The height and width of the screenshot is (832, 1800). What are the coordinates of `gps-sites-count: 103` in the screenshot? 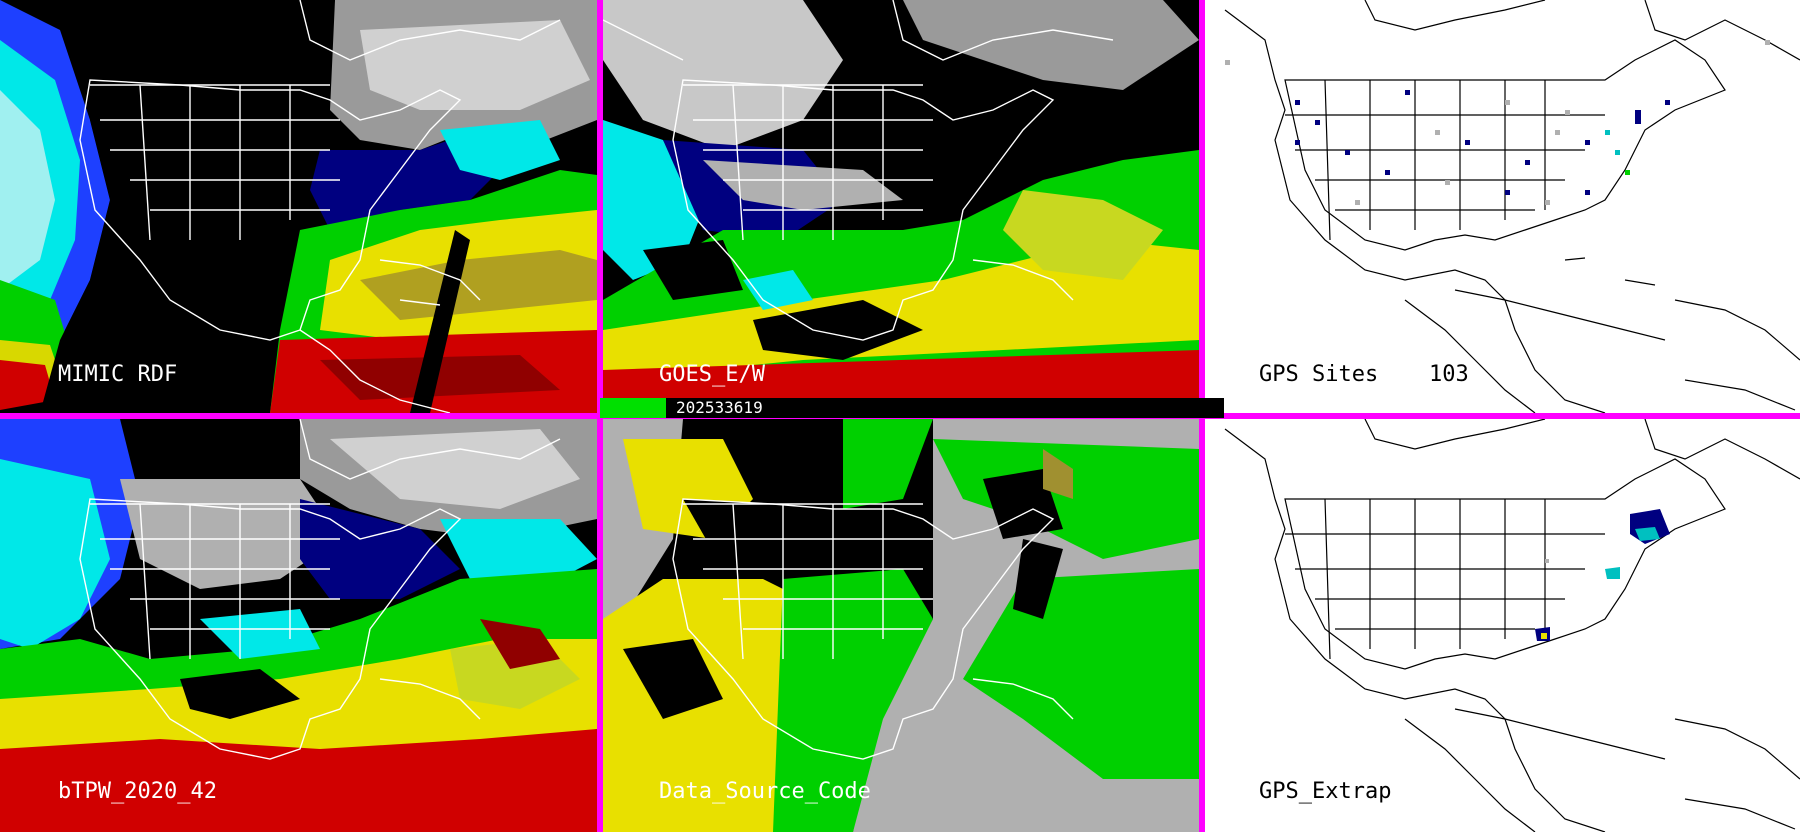 It's located at (1449, 374).